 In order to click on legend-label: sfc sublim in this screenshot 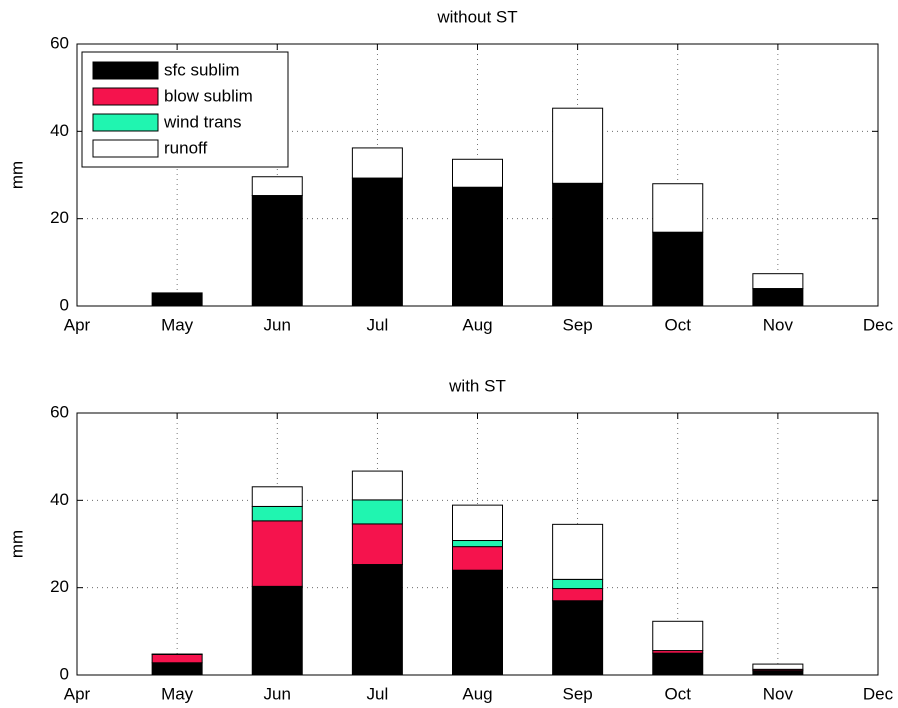, I will do `click(202, 69)`.